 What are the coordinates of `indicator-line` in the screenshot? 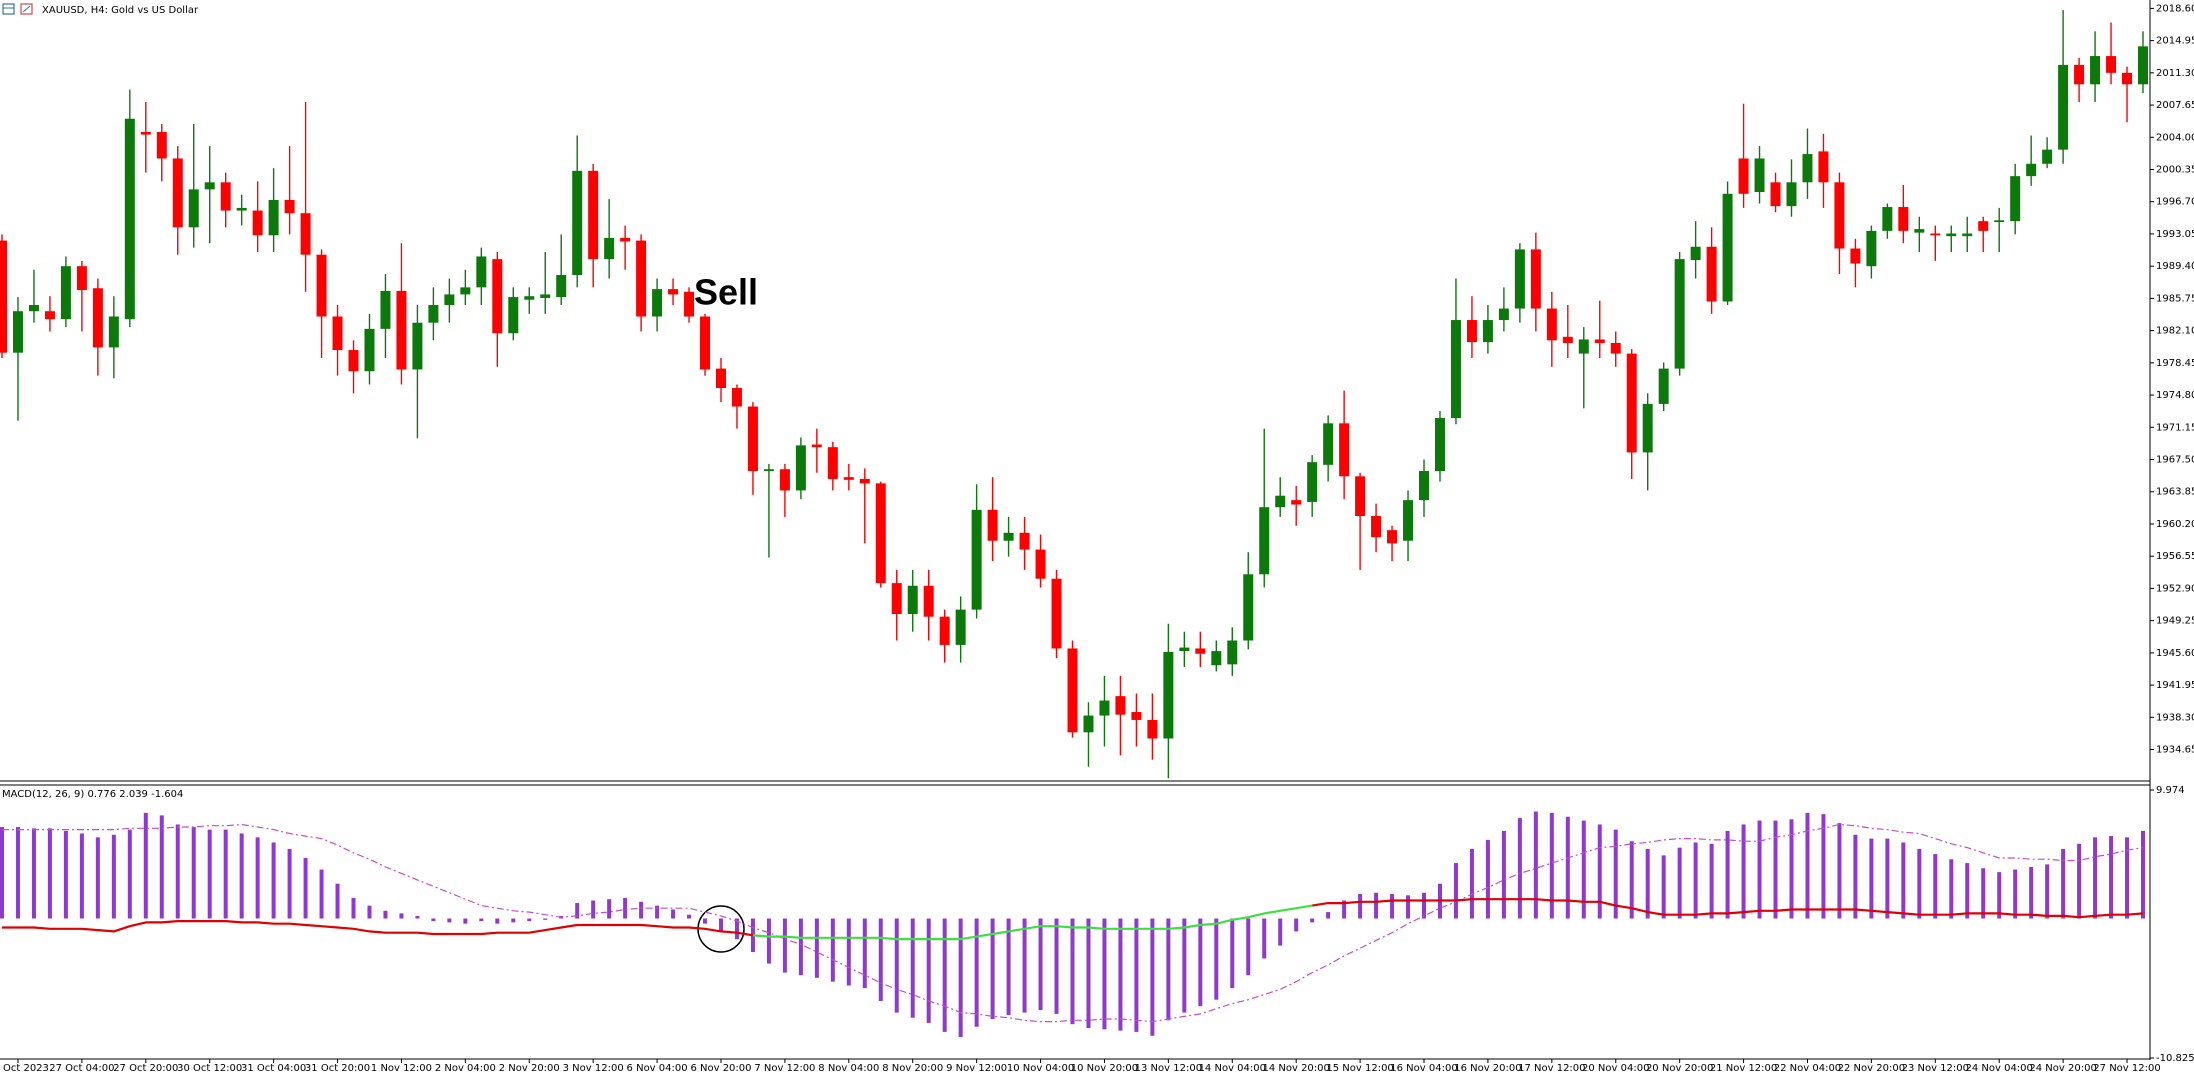 It's located at (1032, 922).